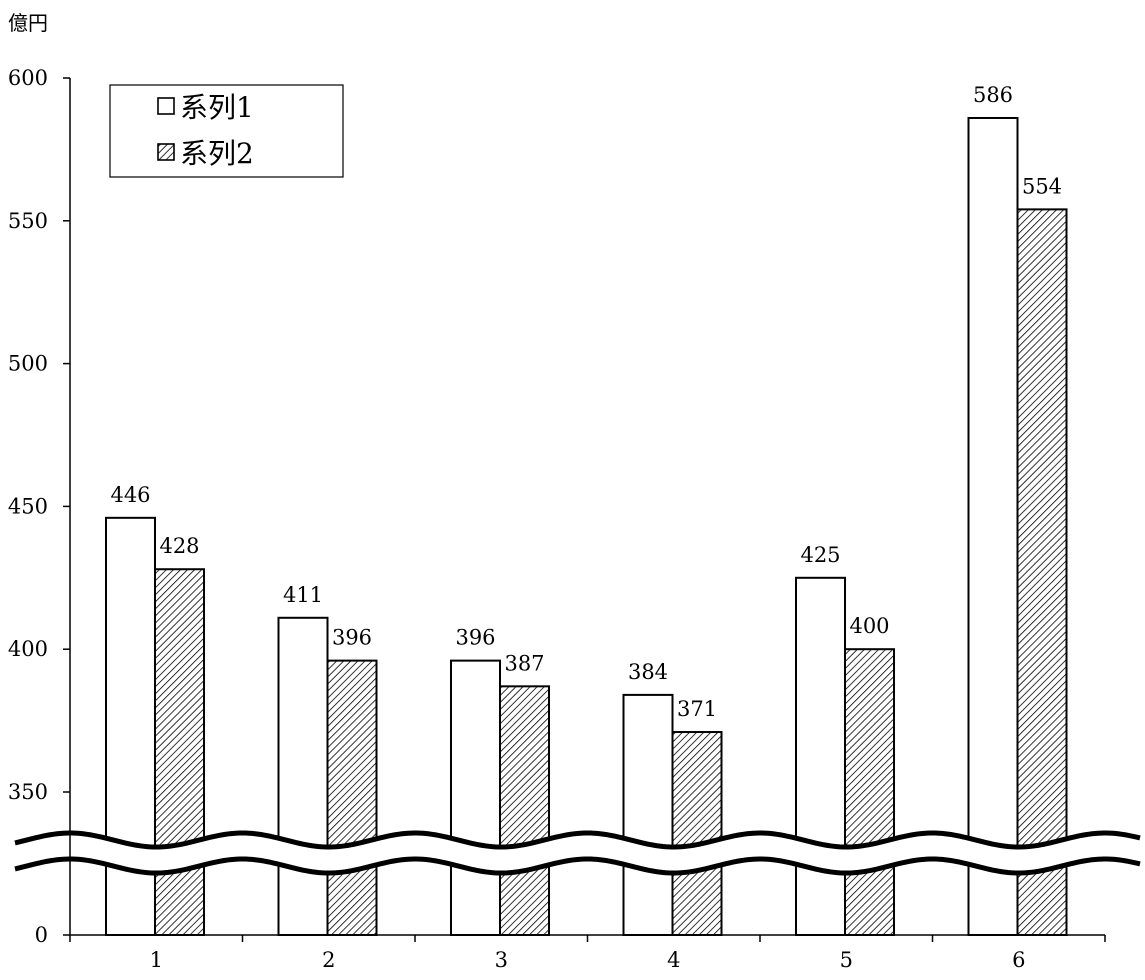 This screenshot has width=1145, height=980. What do you see at coordinates (303, 595) in the screenshot?
I see `data-label-s1-2: 411` at bounding box center [303, 595].